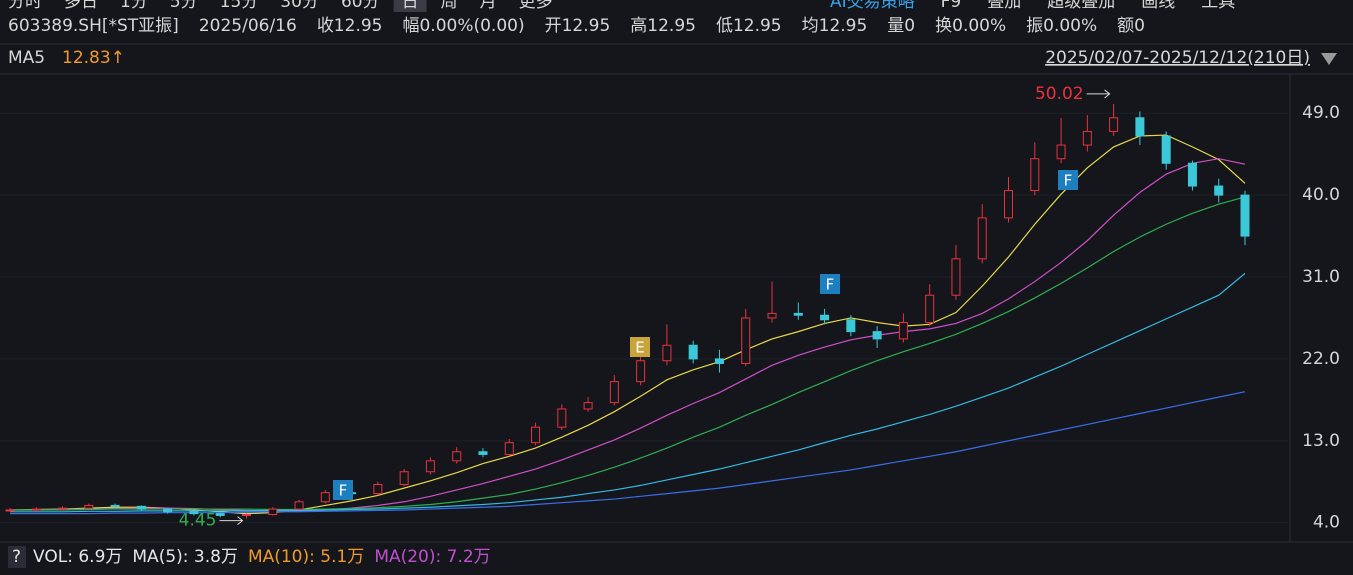 Image resolution: width=1353 pixels, height=575 pixels. I want to click on volume-item: ?, so click(16, 557).